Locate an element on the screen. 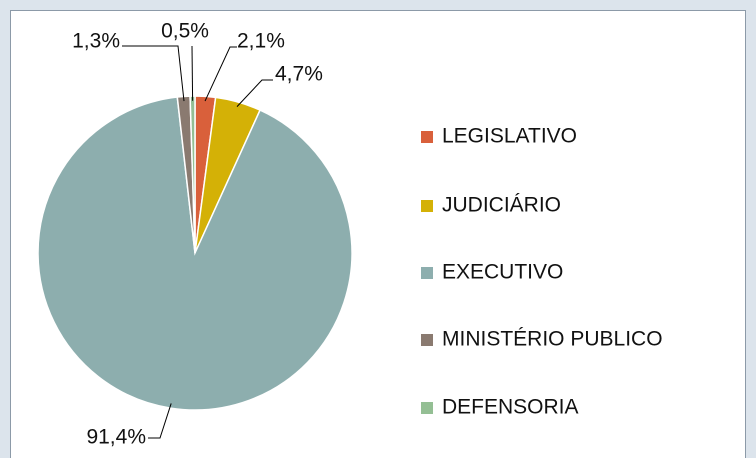 This screenshot has height=458, width=756. data-label: 2,1% is located at coordinates (261, 41).